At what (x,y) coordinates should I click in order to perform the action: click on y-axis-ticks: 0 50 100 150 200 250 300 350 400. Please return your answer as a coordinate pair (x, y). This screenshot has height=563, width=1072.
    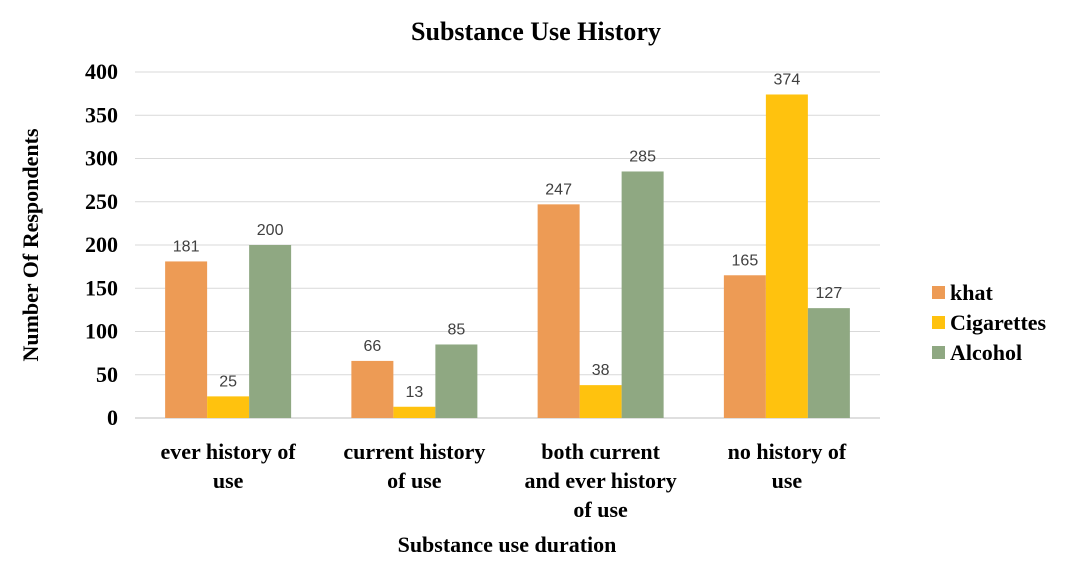
    Looking at the image, I should click on (101, 244).